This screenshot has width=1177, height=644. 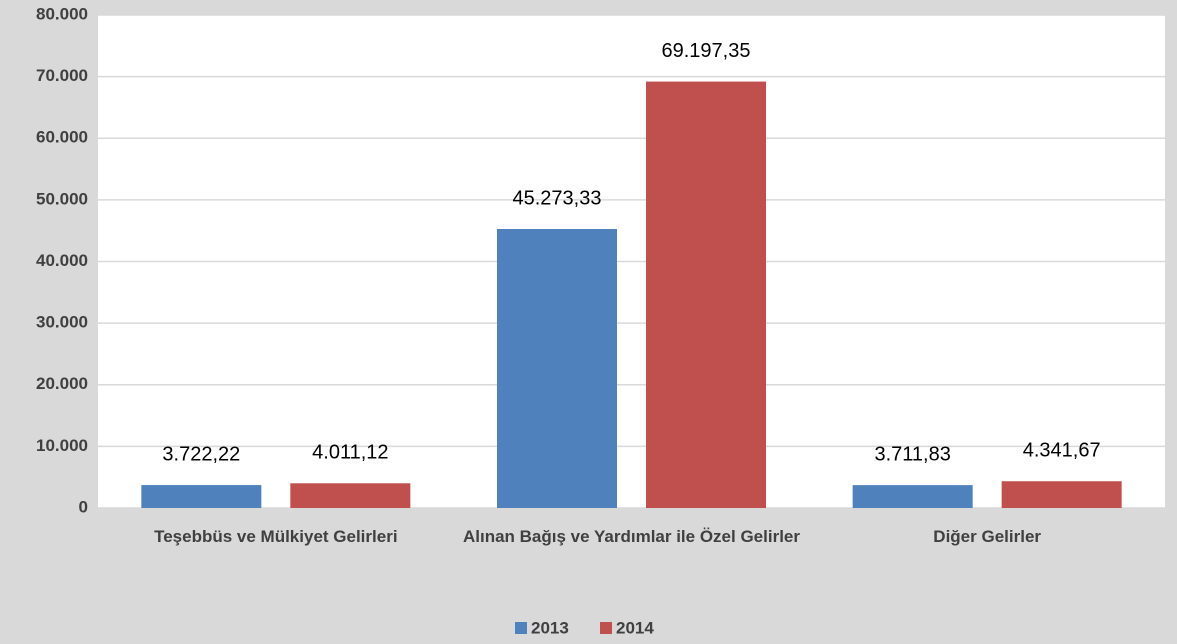 What do you see at coordinates (62, 383) in the screenshot?
I see `y-tick-label: 20.000` at bounding box center [62, 383].